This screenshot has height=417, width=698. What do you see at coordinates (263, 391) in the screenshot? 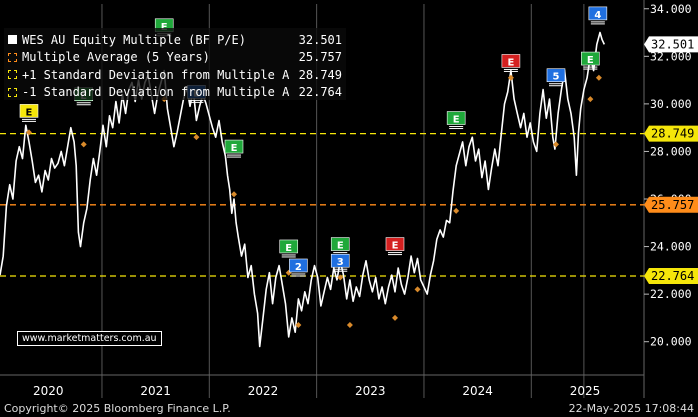
I see `x-tick-label: 2022` at bounding box center [263, 391].